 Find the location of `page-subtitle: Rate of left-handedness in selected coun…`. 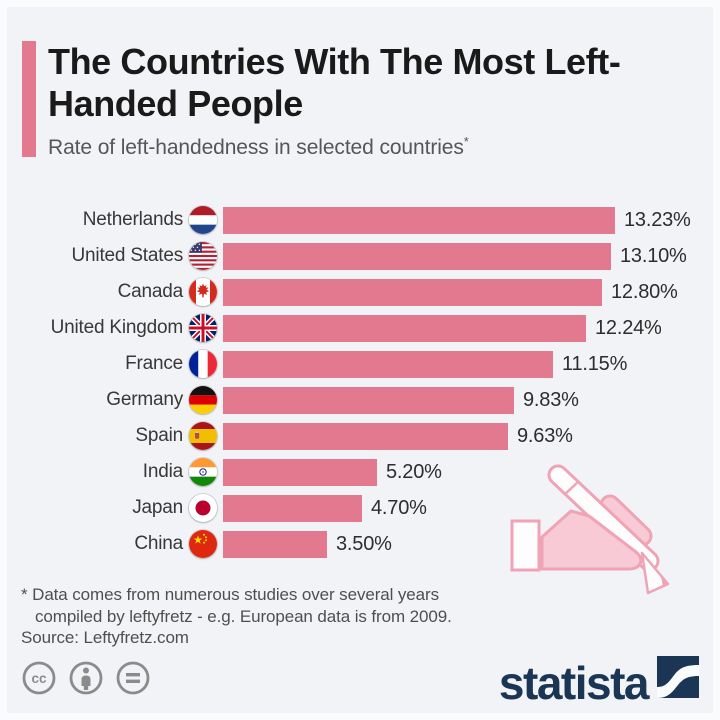

page-subtitle: Rate of left-handedness in selected coun… is located at coordinates (358, 147).